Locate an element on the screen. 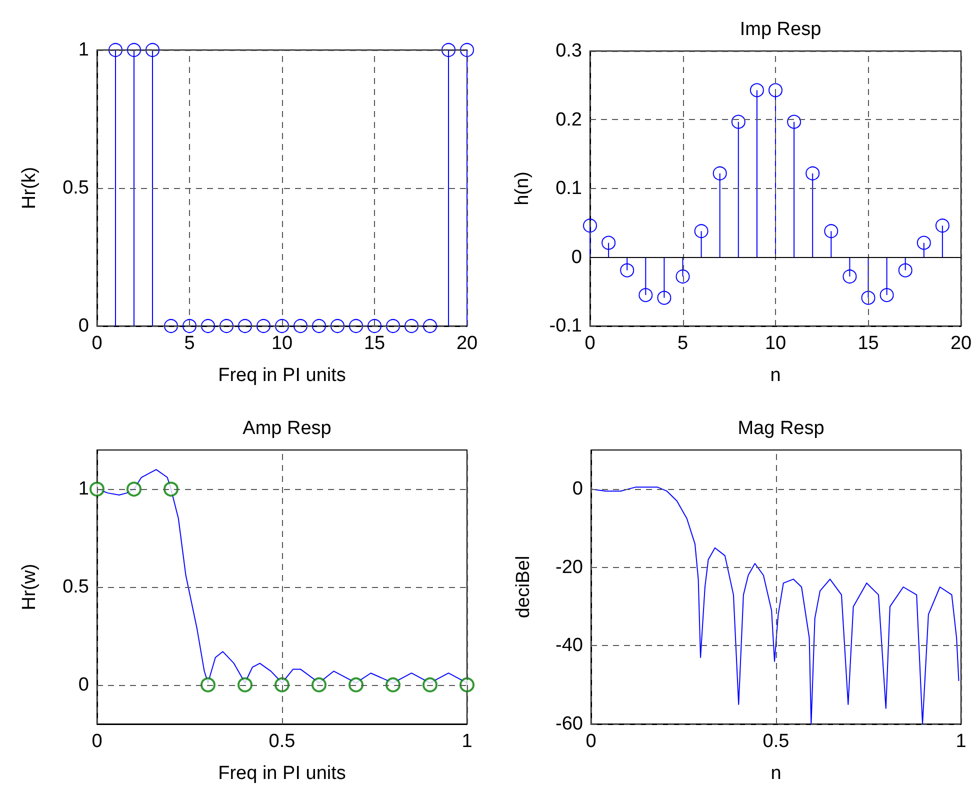  y-tick-label: 0.3 is located at coordinates (569, 51).